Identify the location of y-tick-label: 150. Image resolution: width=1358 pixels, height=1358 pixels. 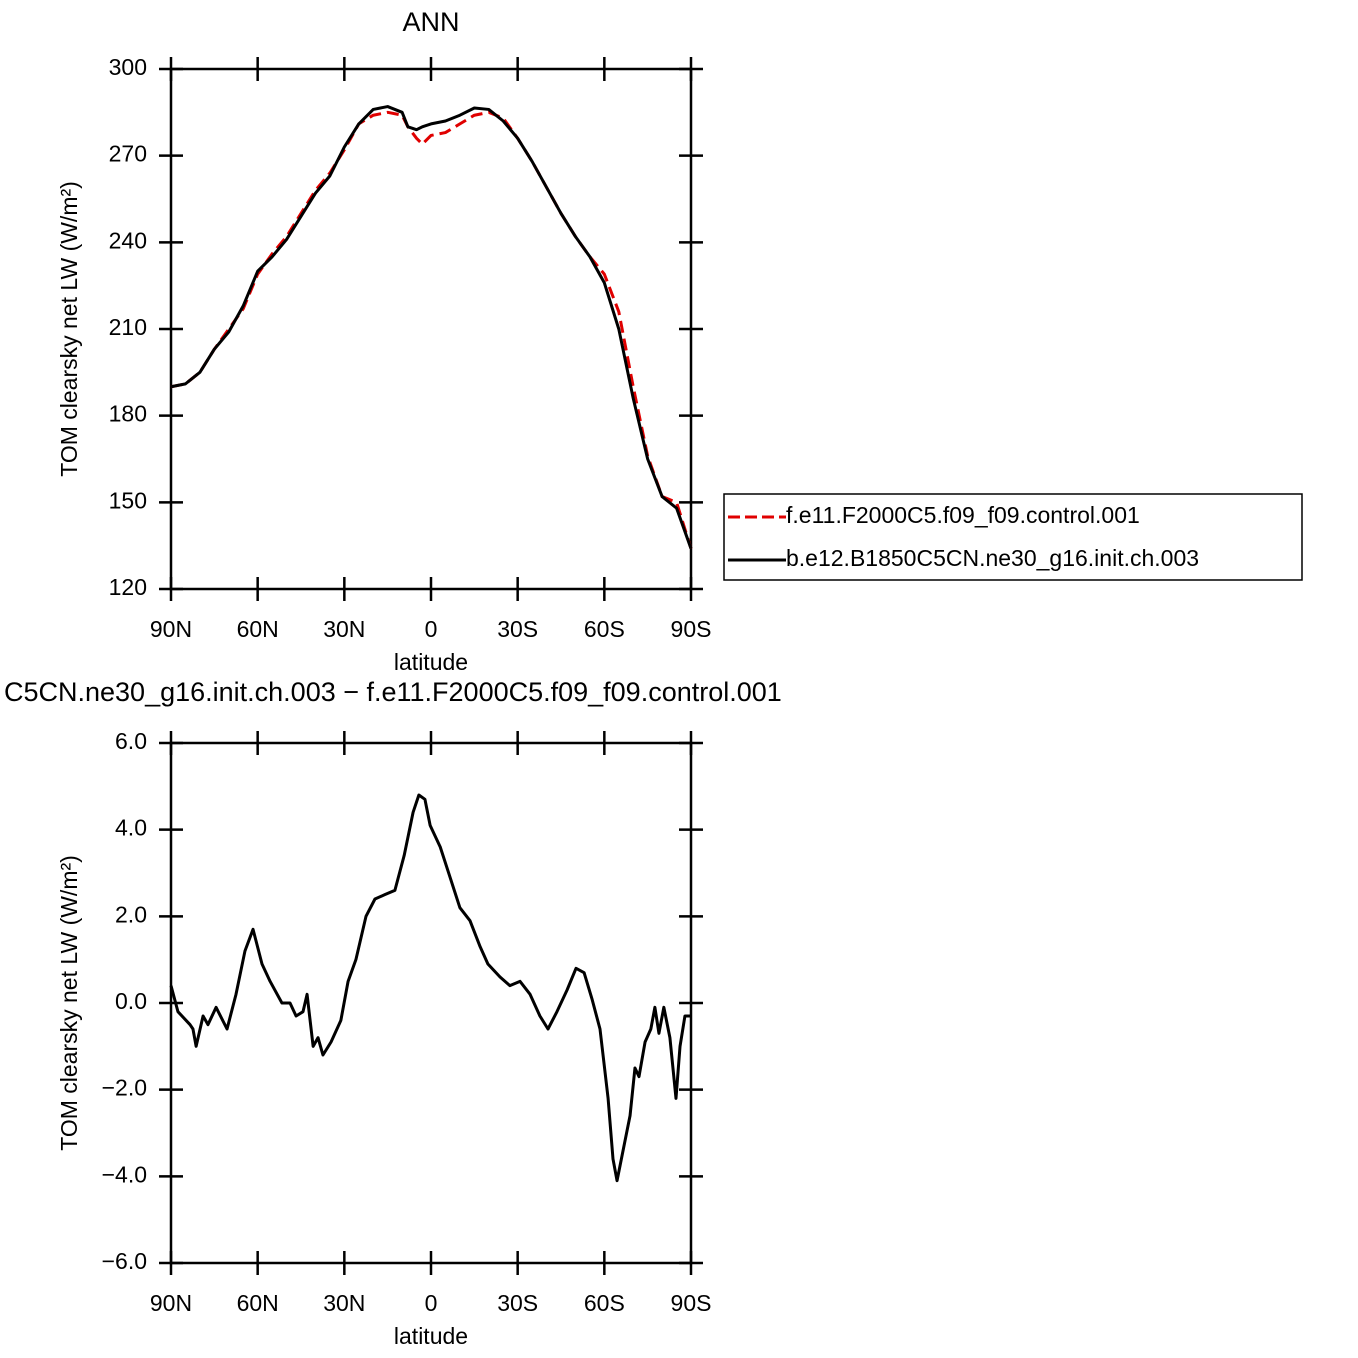
(128, 500).